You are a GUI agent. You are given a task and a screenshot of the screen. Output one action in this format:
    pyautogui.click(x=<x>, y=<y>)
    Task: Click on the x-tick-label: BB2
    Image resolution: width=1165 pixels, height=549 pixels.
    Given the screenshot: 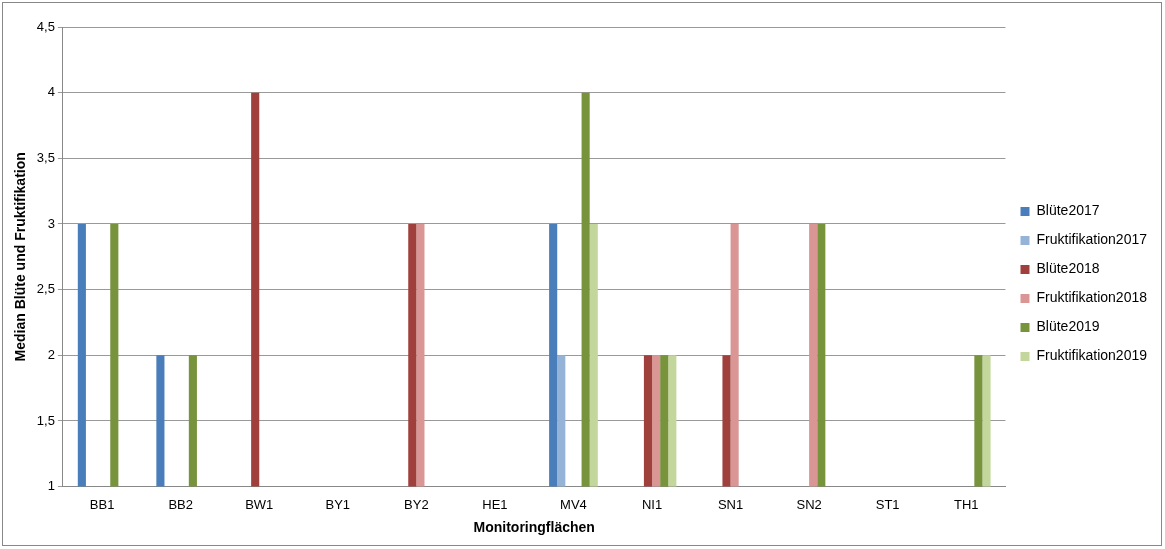 What is the action you would take?
    pyautogui.click(x=180, y=504)
    